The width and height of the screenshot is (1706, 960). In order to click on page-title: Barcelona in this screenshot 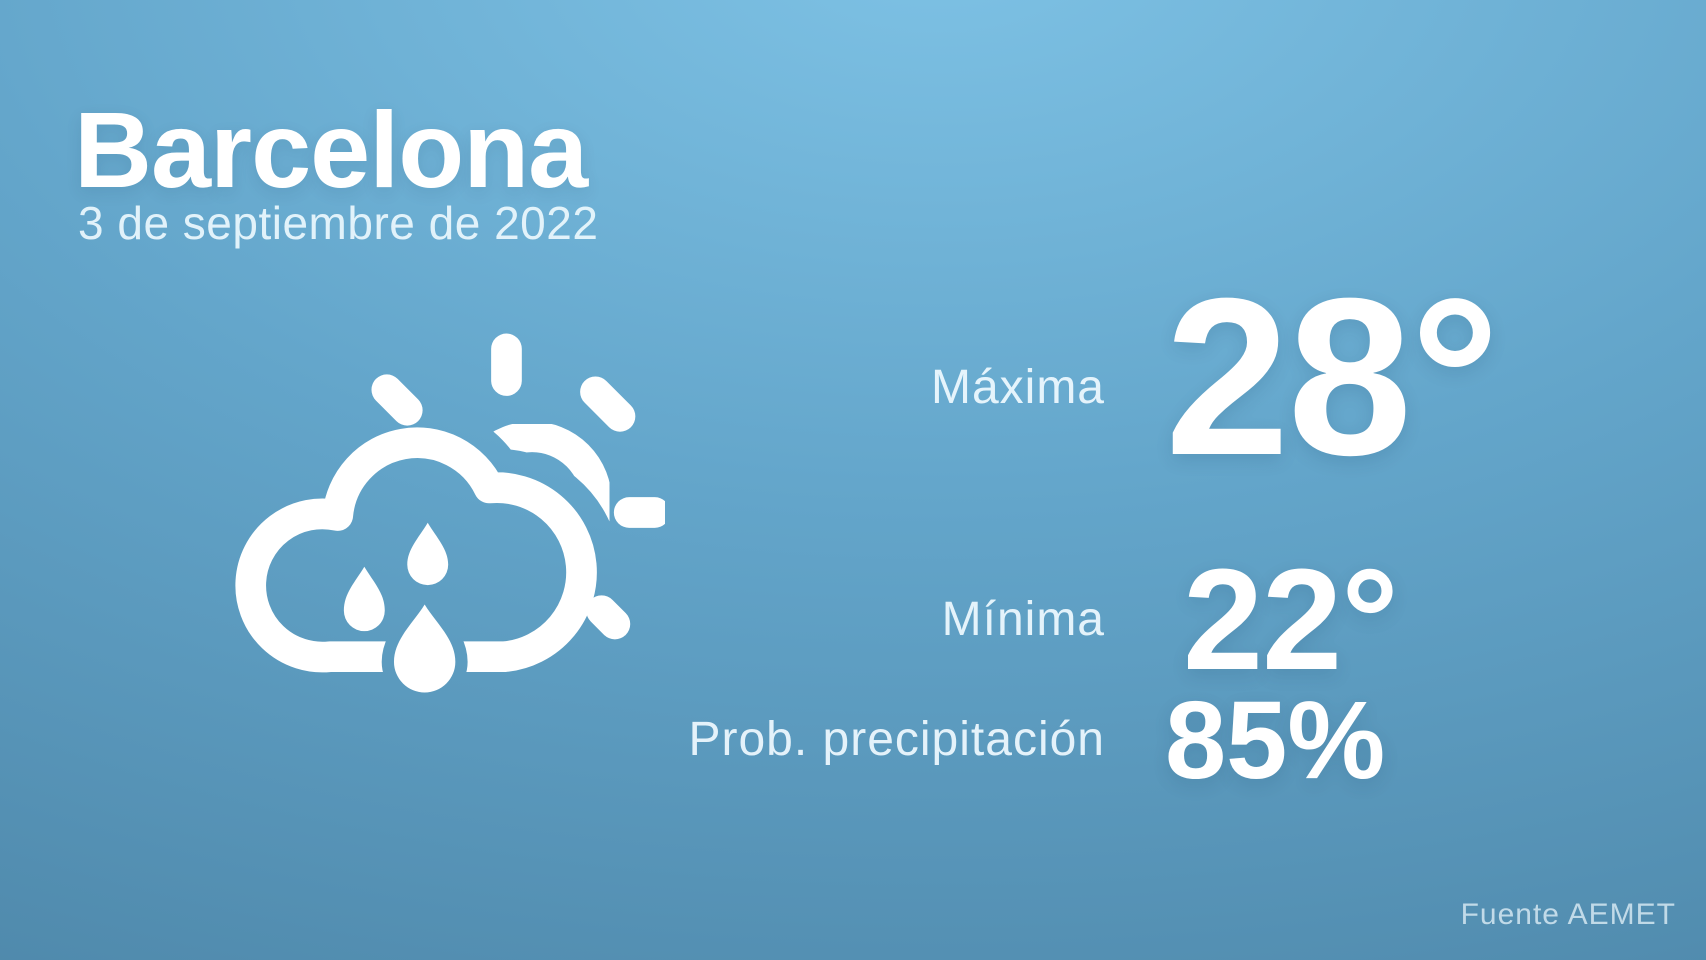, I will do `click(331, 149)`.